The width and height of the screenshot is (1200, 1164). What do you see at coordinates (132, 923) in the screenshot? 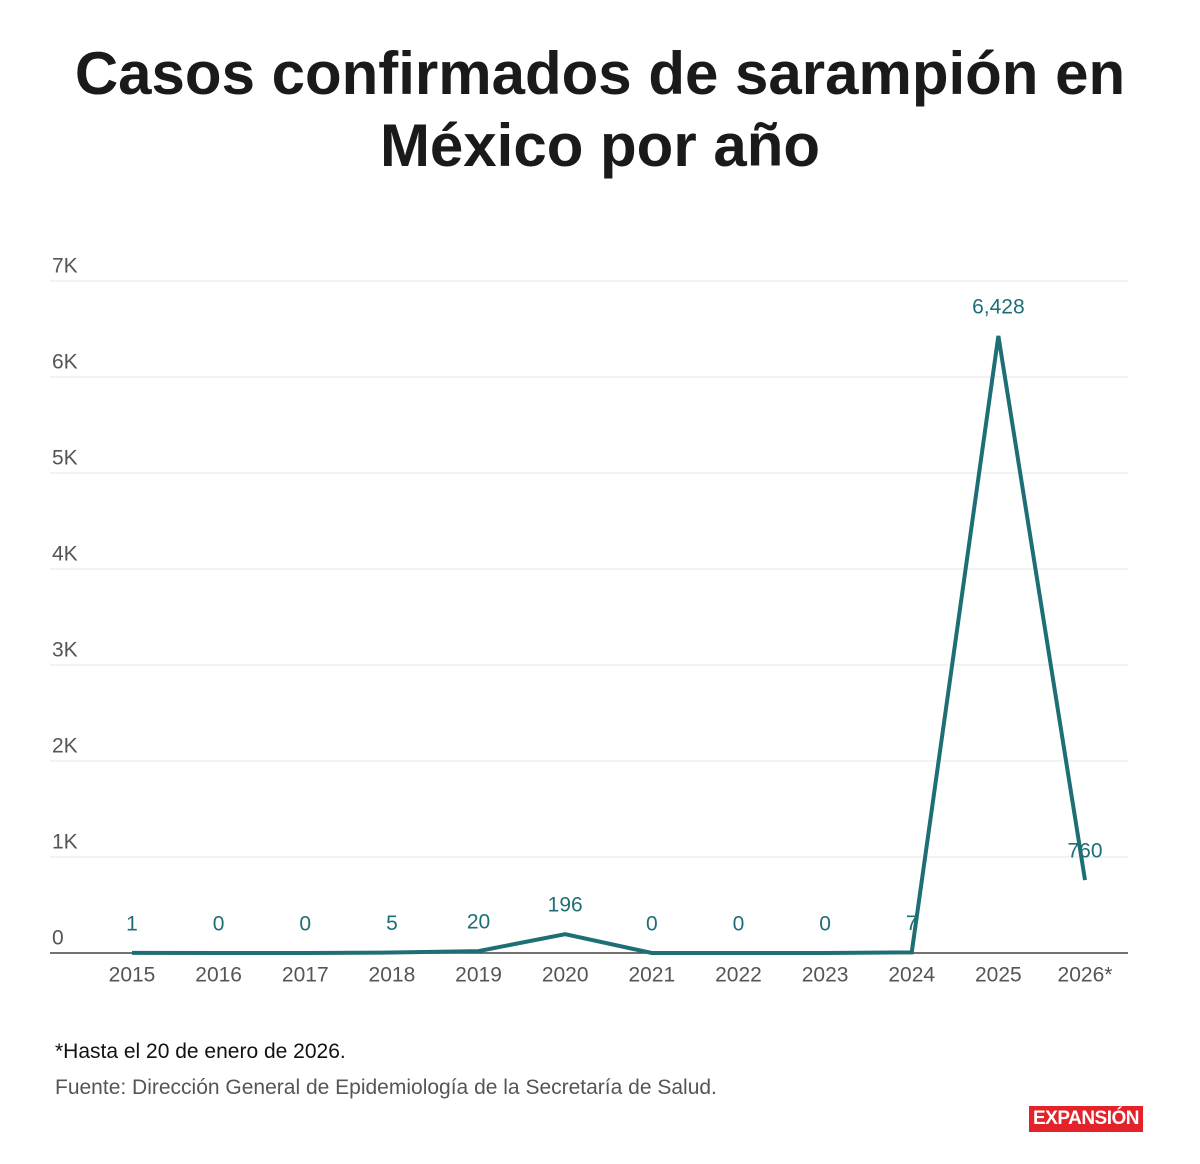
I see `data-label: 1` at bounding box center [132, 923].